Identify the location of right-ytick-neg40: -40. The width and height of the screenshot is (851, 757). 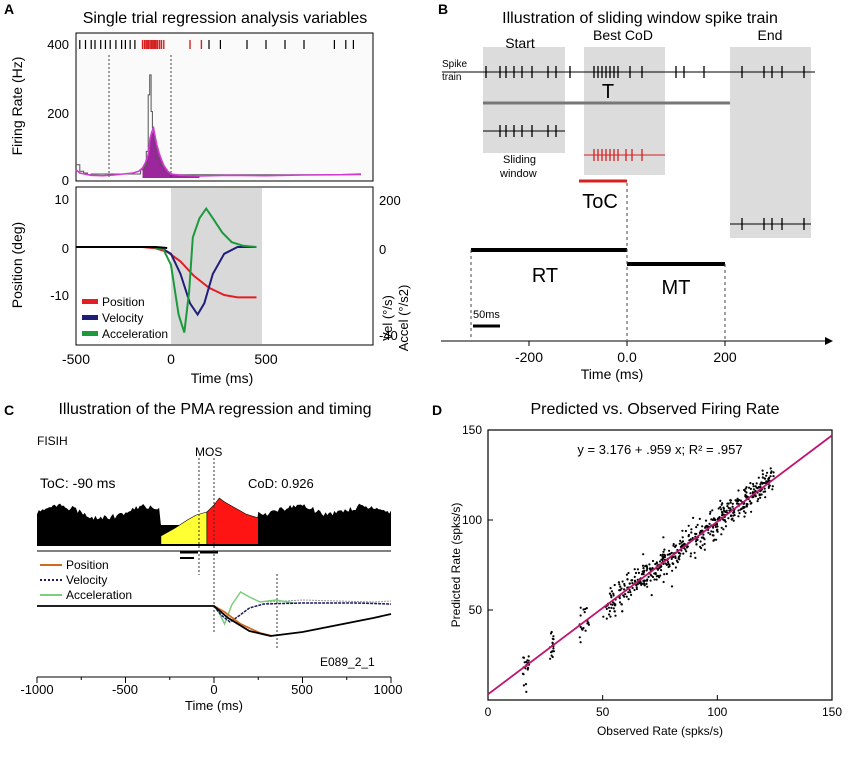
(388, 335).